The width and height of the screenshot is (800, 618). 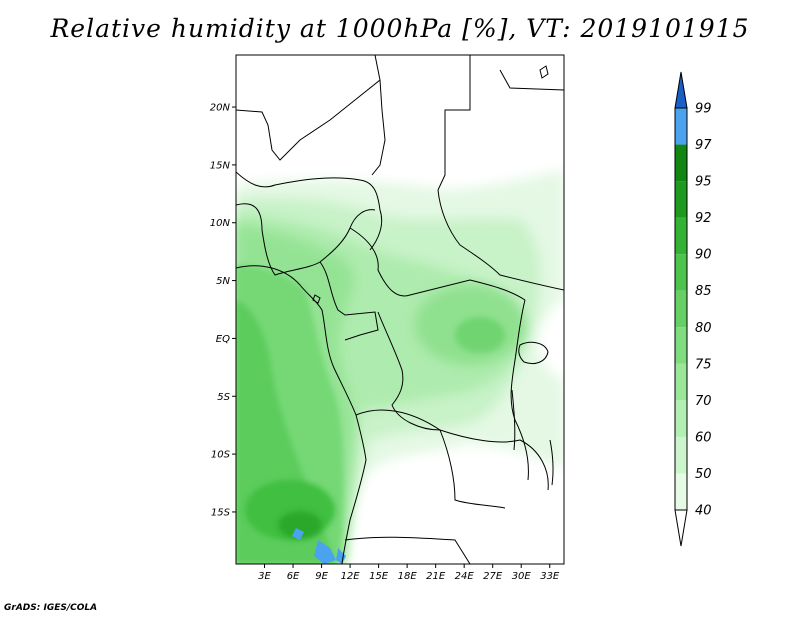 What do you see at coordinates (223, 397) in the screenshot?
I see `lat-tick-label: 5S` at bounding box center [223, 397].